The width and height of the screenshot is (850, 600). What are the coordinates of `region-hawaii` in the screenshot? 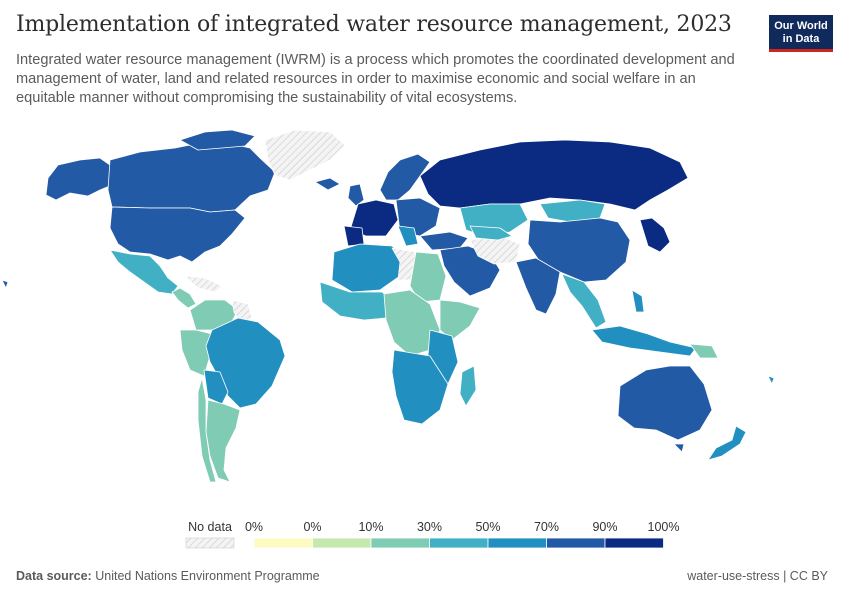 It's located at (5, 284).